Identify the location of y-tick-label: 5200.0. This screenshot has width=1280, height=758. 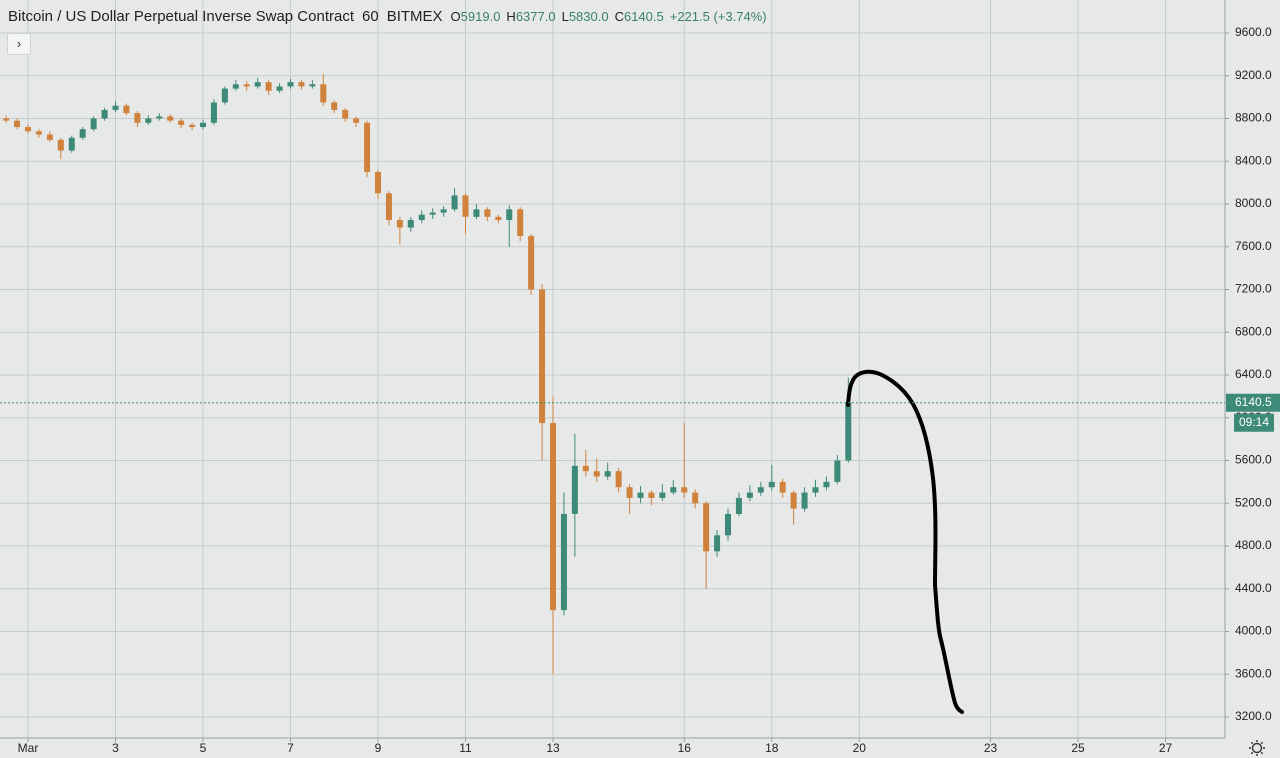
(1253, 502).